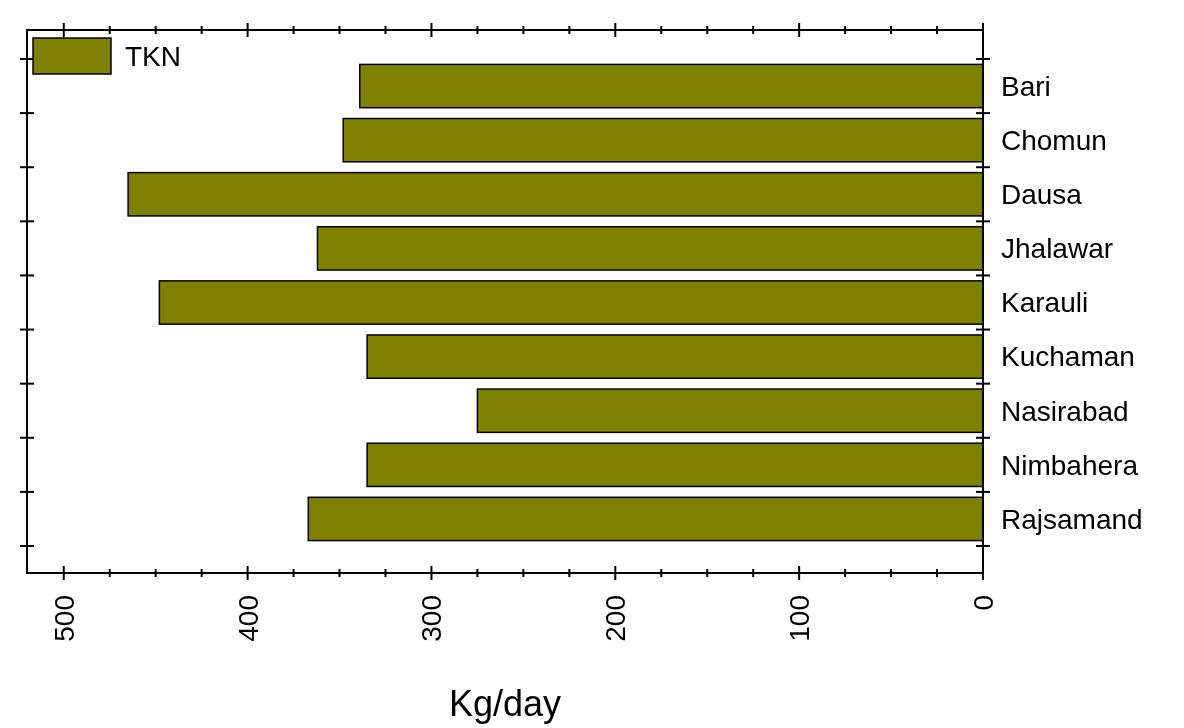 The width and height of the screenshot is (1184, 728). Describe the element at coordinates (1045, 303) in the screenshot. I see `y-tick-label: Karauli` at that location.